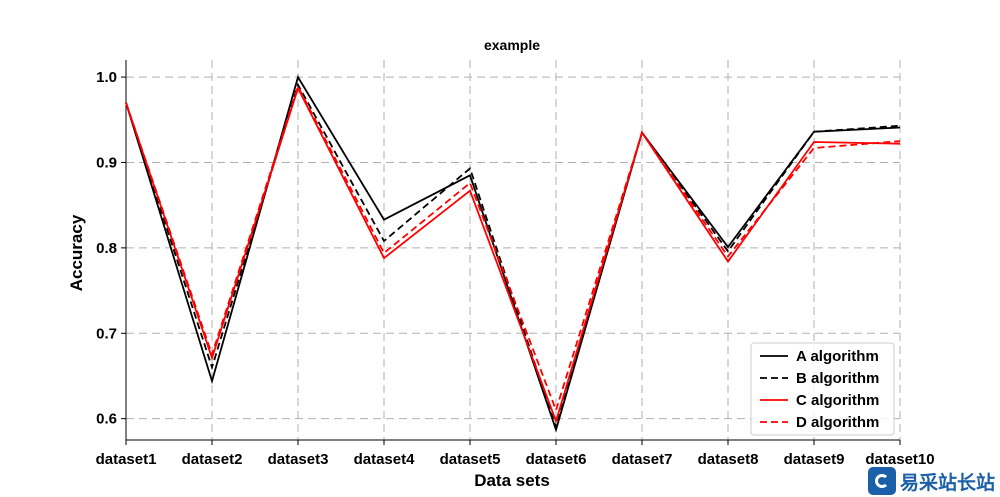  I want to click on x-tick-label: dataset3, so click(298, 459).